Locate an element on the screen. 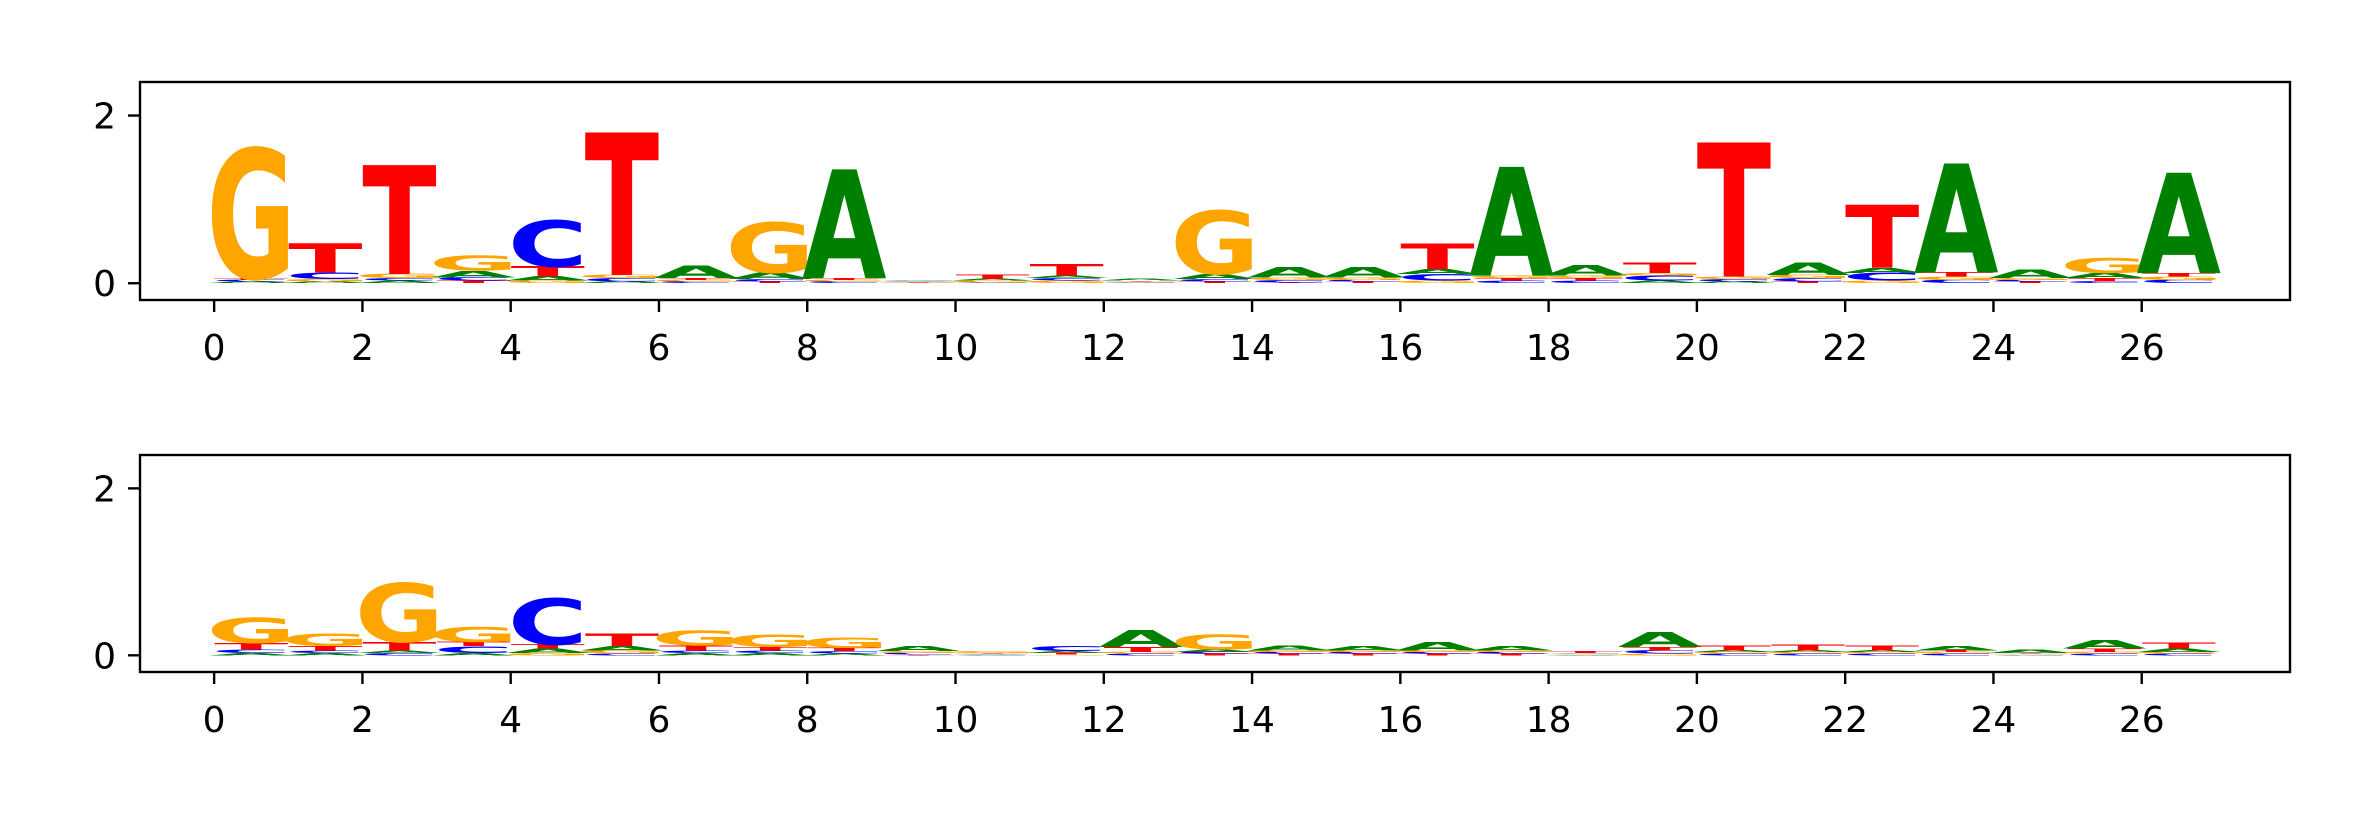 The image size is (2362, 826). x-tick-label: 22 is located at coordinates (1845, 720).